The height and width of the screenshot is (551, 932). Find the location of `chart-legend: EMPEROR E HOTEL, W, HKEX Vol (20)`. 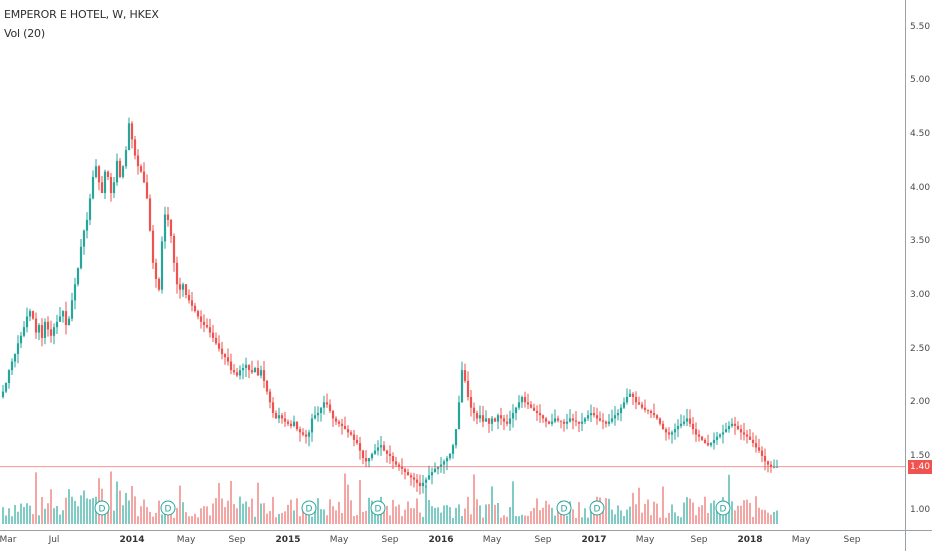

chart-legend: EMPEROR E HOTEL, W, HKEX Vol (20) is located at coordinates (81, 24).